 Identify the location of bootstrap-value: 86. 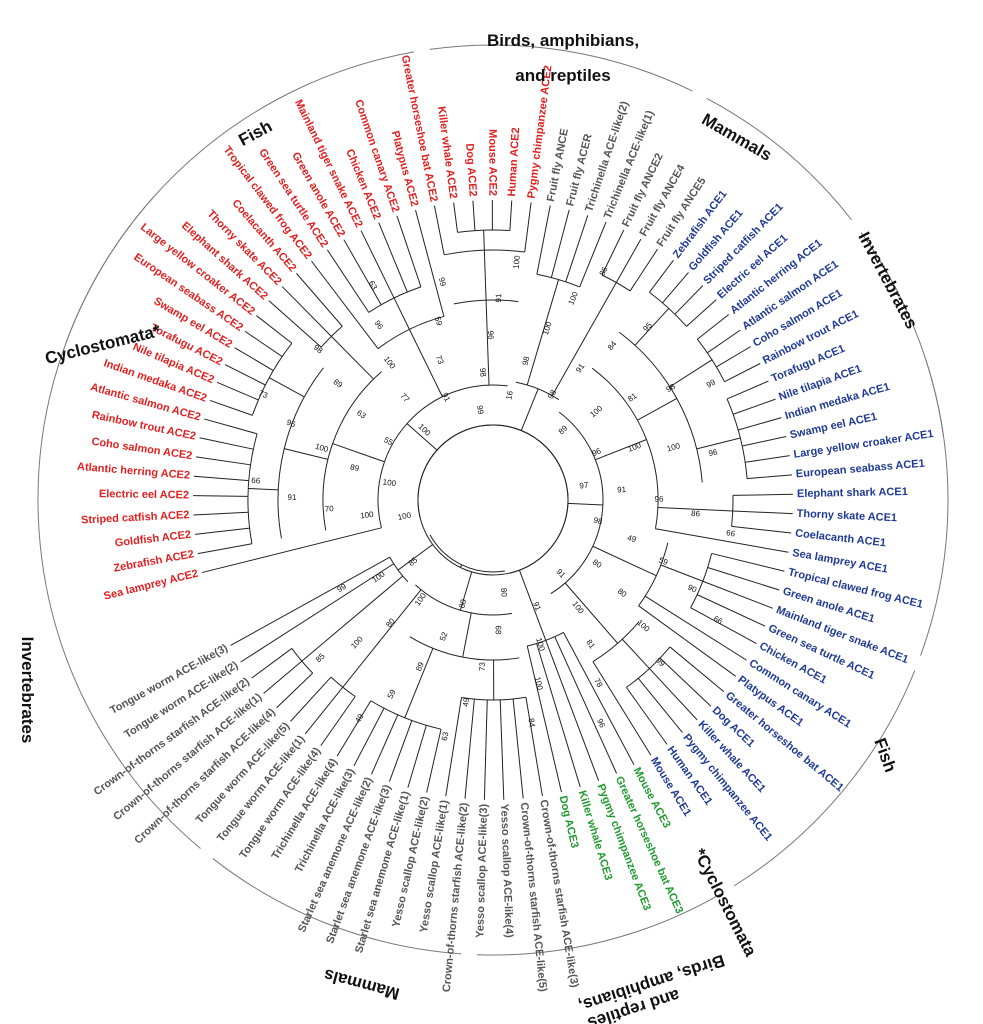
(696, 514).